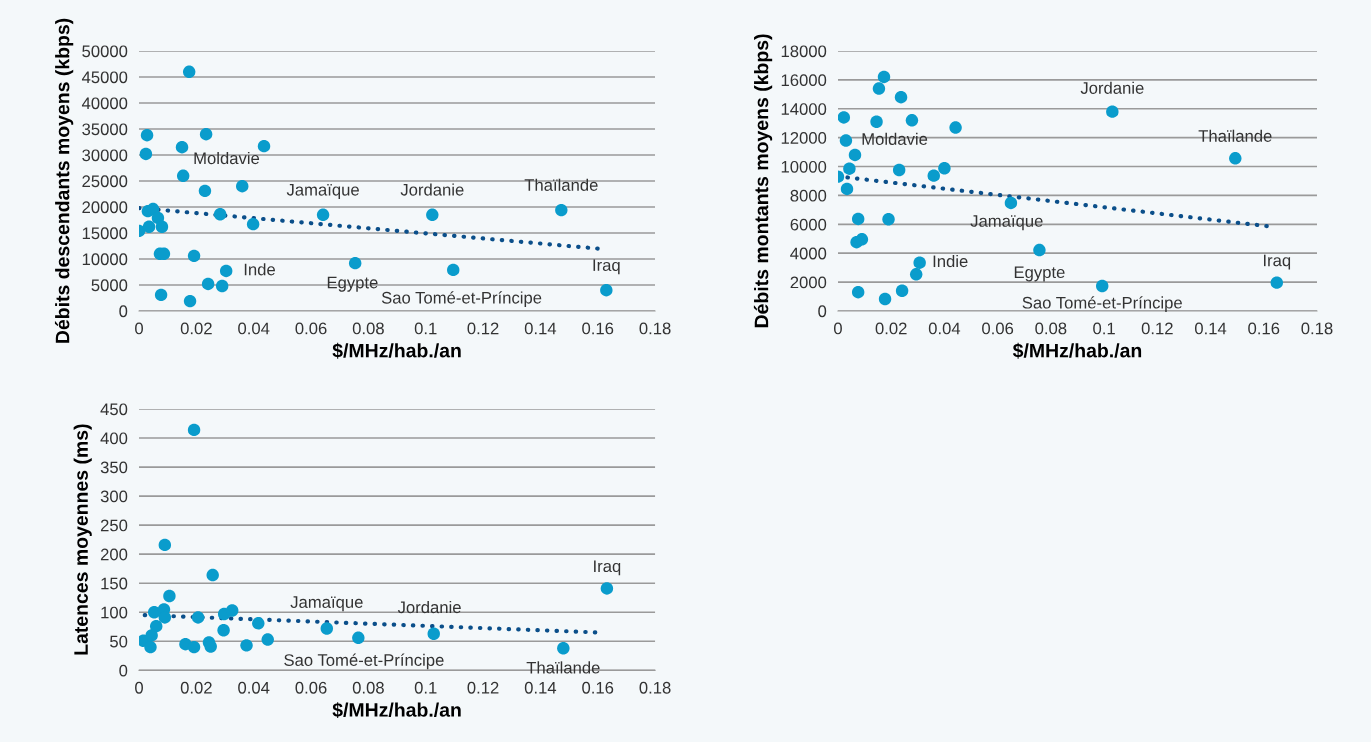 The image size is (1371, 742). I want to click on y-tick-label: 4000, so click(808, 253).